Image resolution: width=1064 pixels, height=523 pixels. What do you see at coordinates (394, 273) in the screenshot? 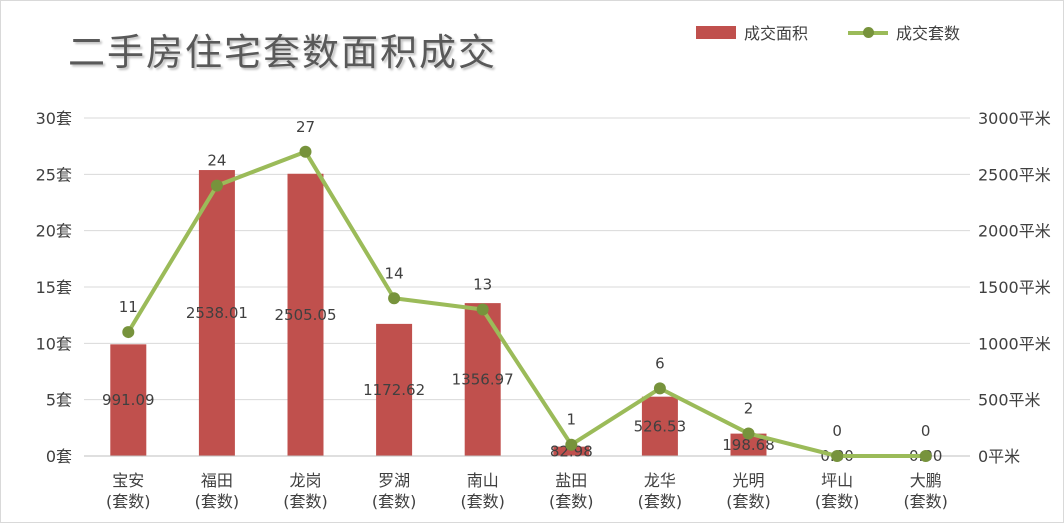
I see `line-data-label: 14` at bounding box center [394, 273].